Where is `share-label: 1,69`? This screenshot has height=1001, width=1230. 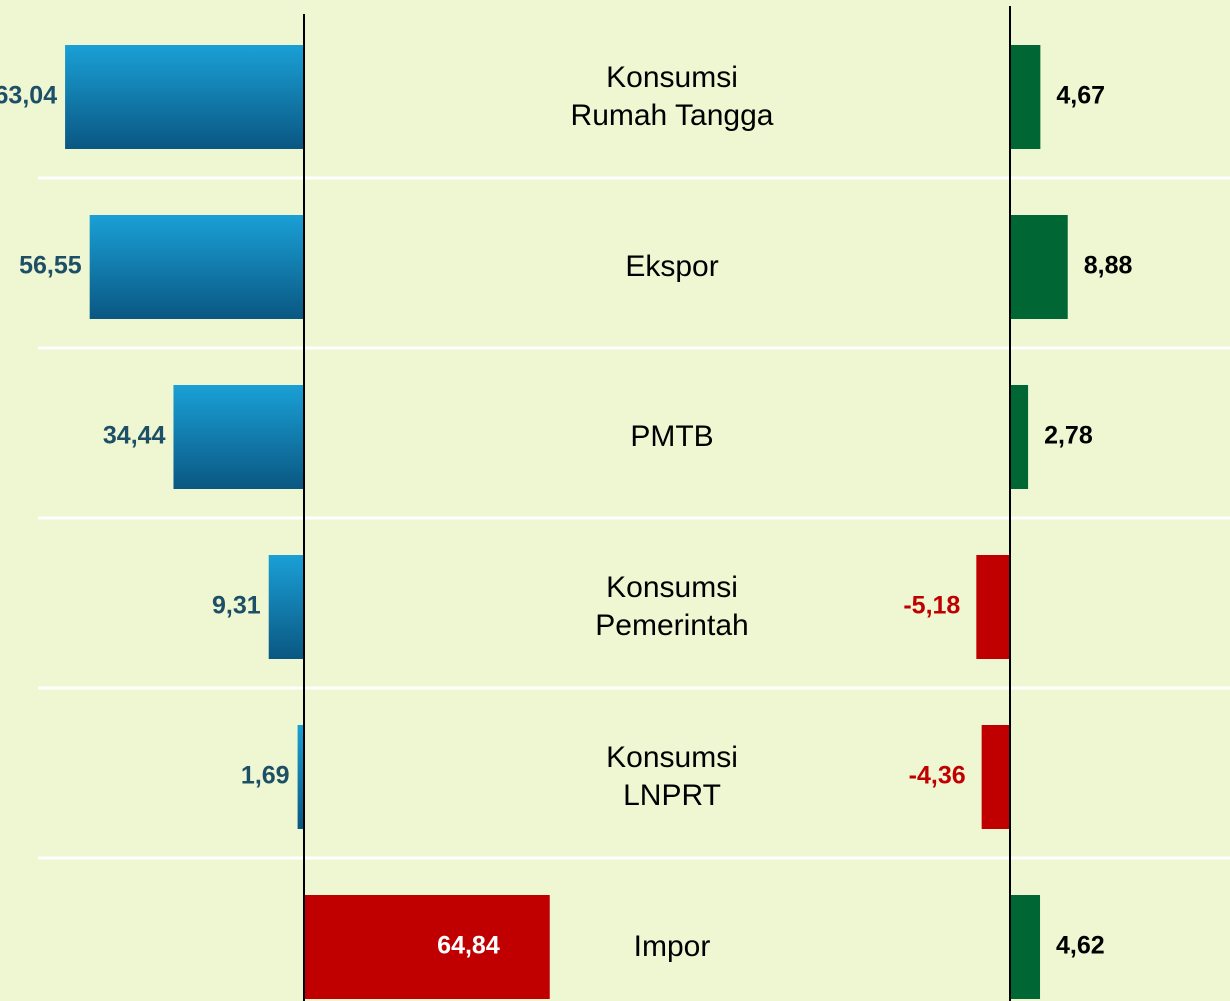
share-label: 1,69 is located at coordinates (265, 776).